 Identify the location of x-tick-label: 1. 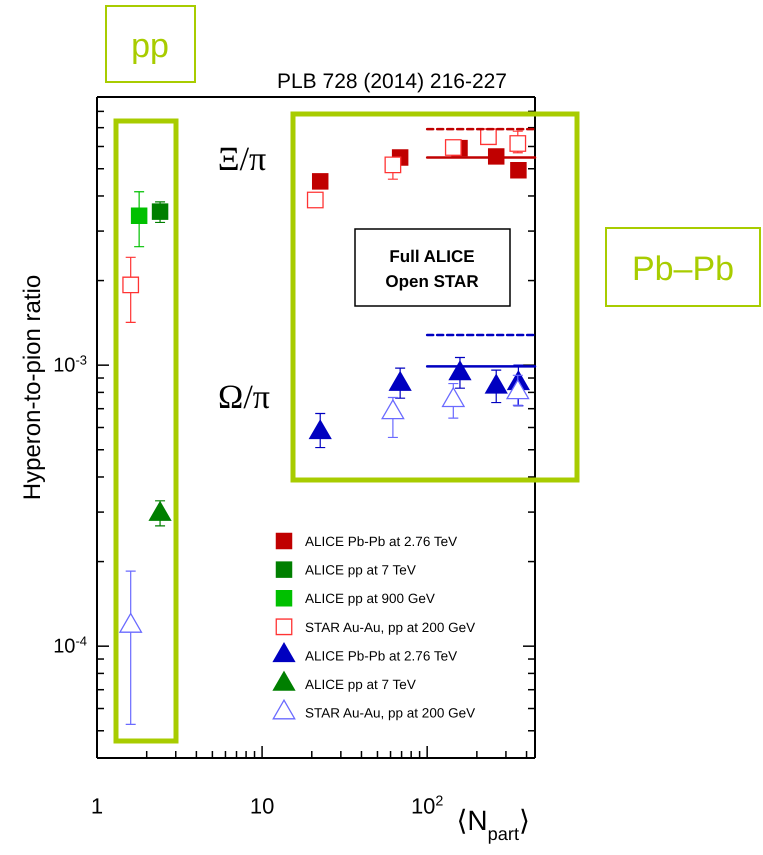
(97, 806).